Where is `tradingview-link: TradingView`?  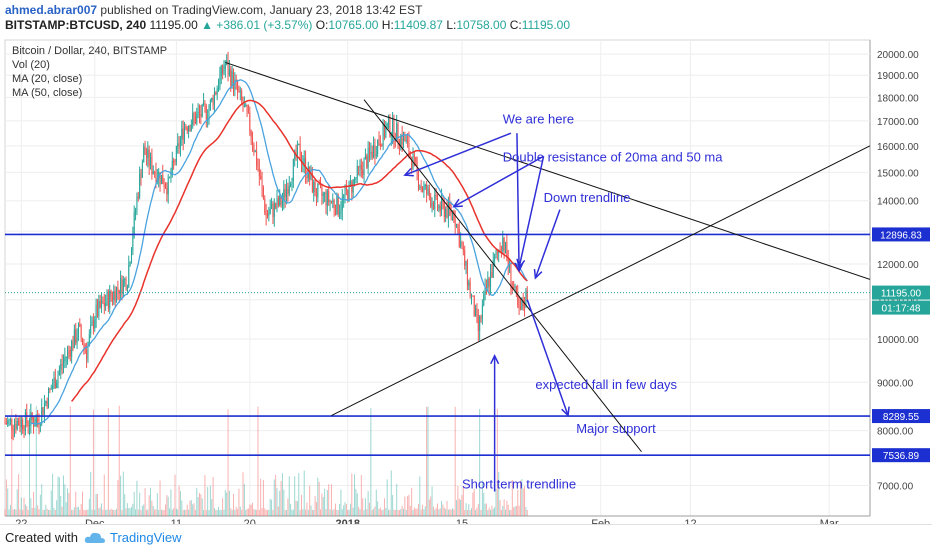
tradingview-link: TradingView is located at coordinates (146, 537).